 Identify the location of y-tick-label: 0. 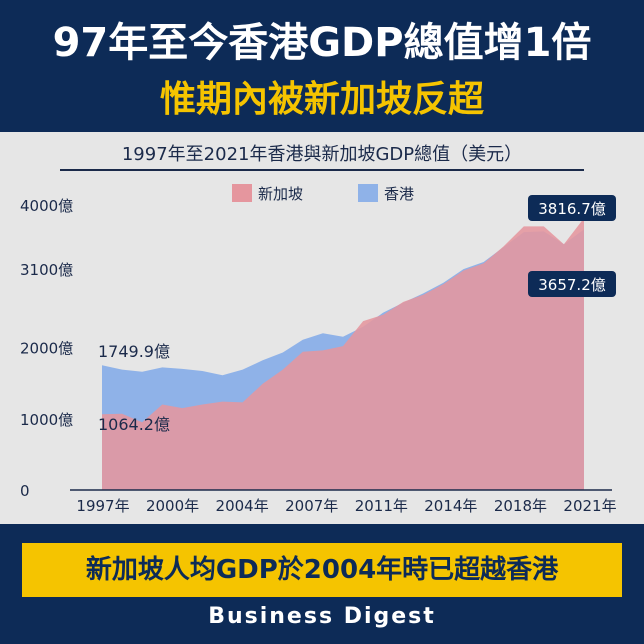
(25, 491).